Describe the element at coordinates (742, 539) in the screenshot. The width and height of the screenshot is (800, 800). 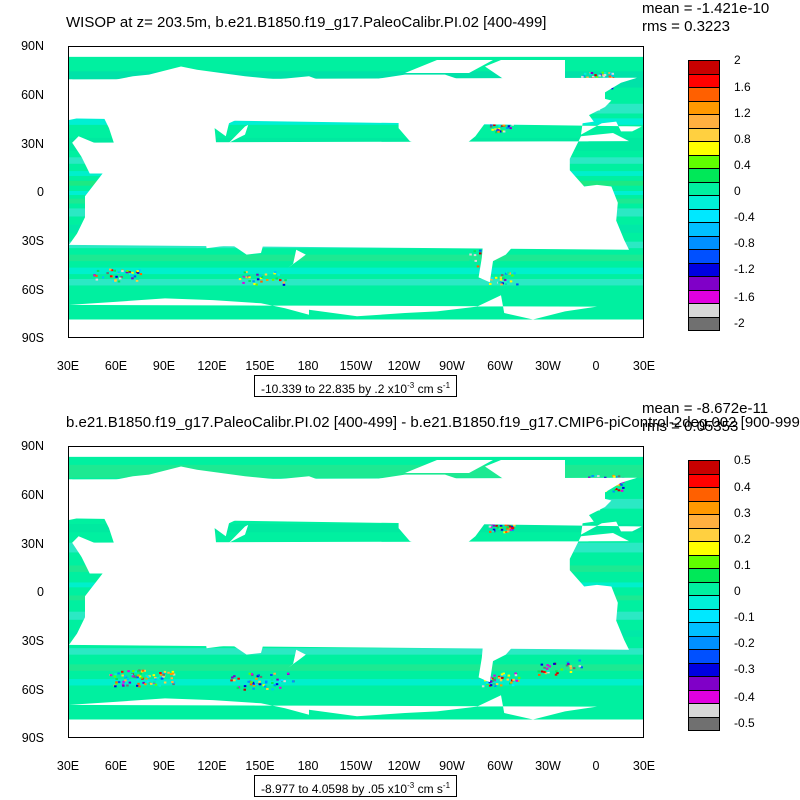
I see `colorbar-label: 0.2` at that location.